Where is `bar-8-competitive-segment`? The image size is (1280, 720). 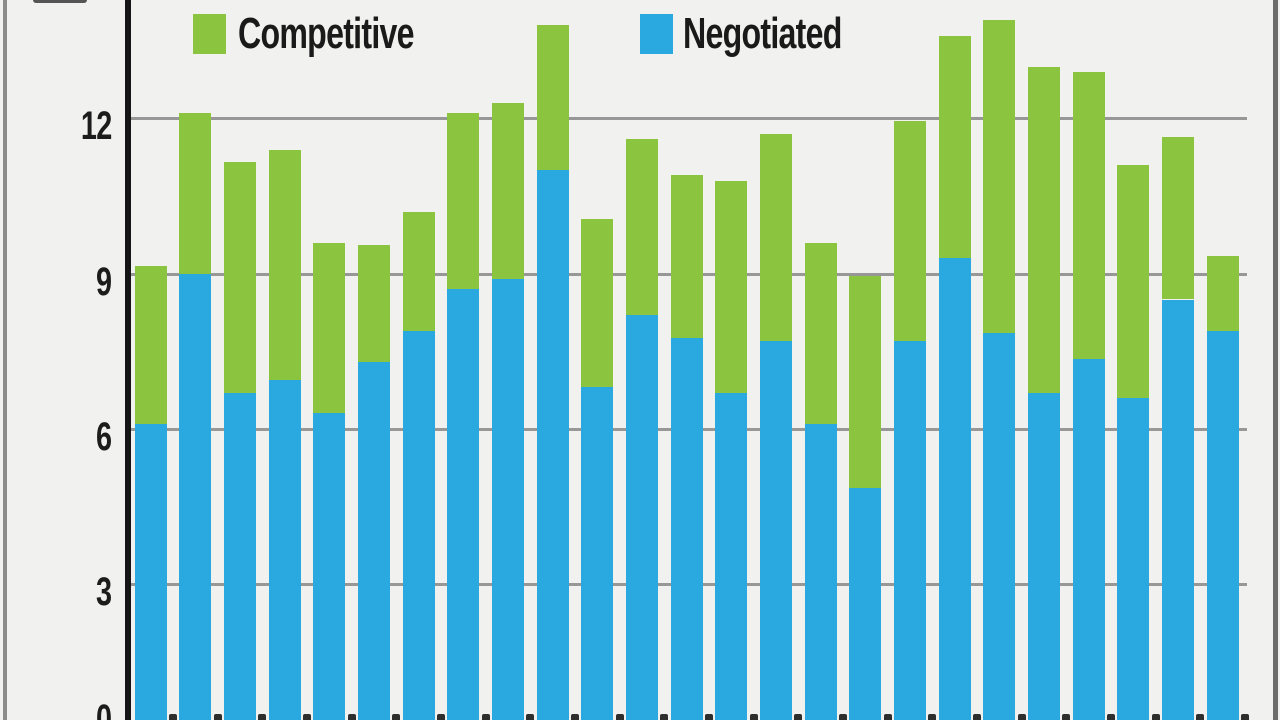
bar-8-competitive-segment is located at coordinates (463, 201).